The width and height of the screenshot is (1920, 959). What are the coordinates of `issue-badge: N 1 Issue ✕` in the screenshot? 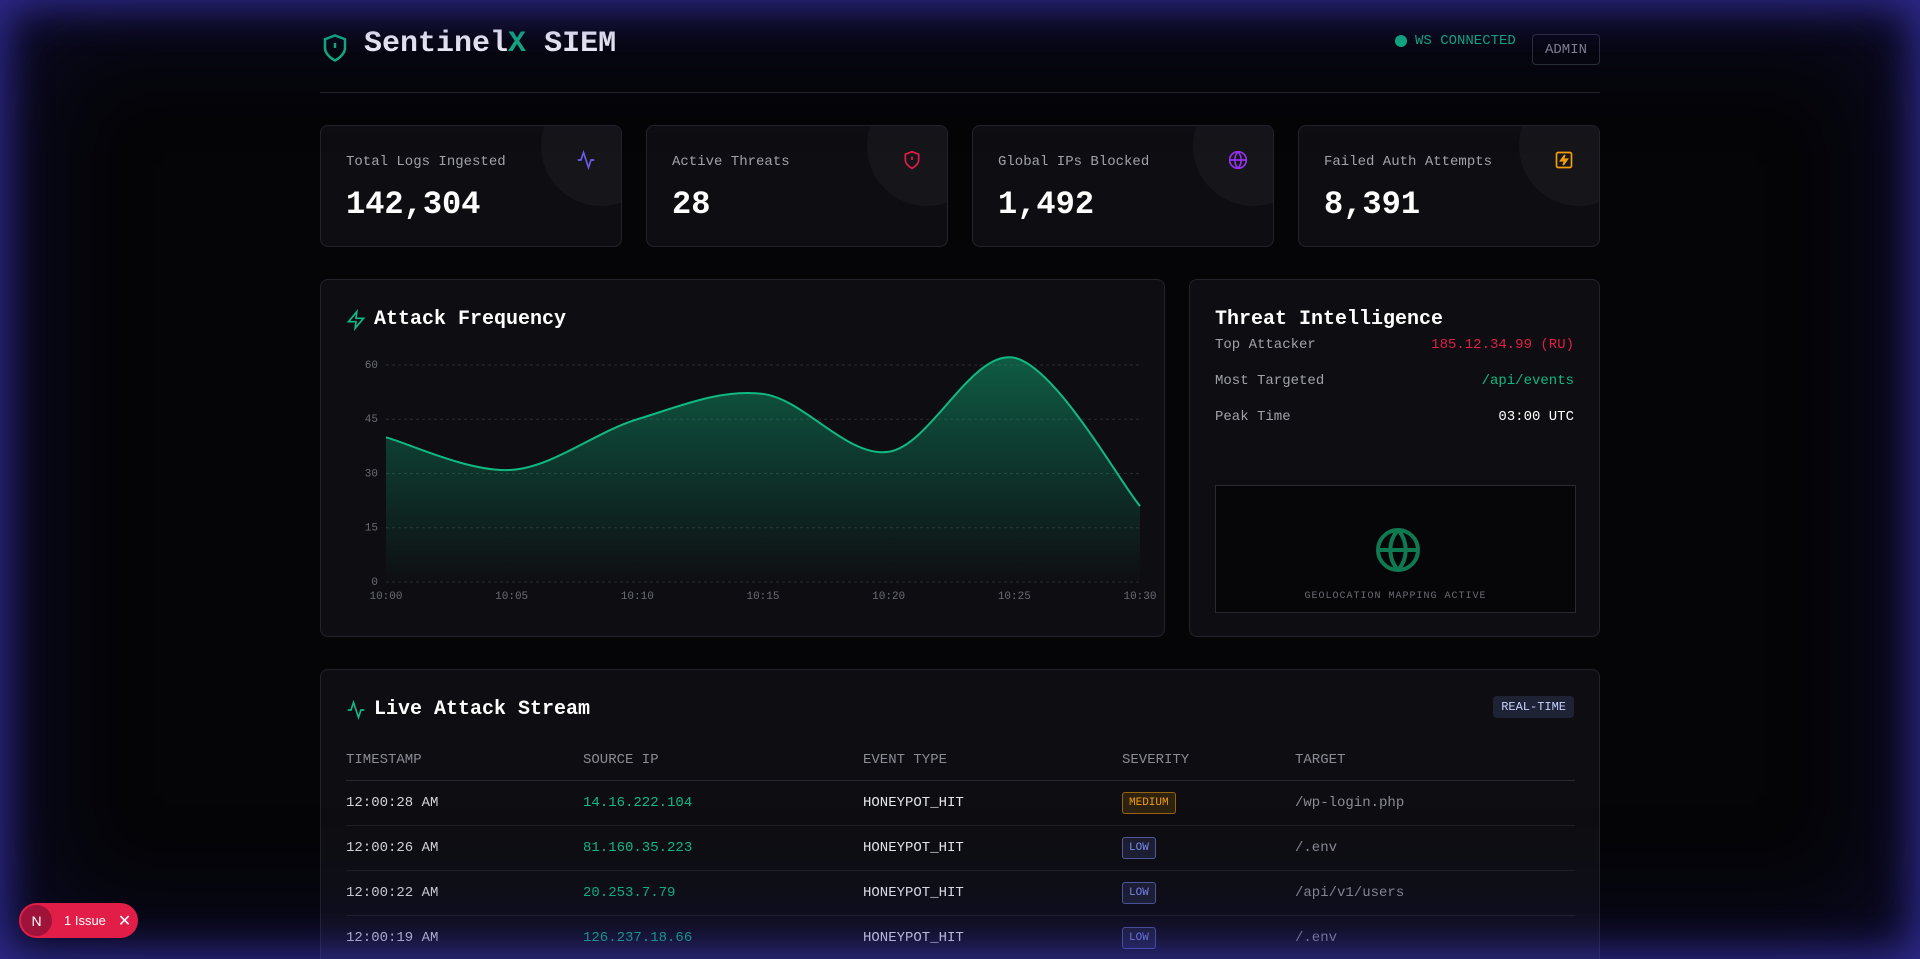 It's located at (78, 920).